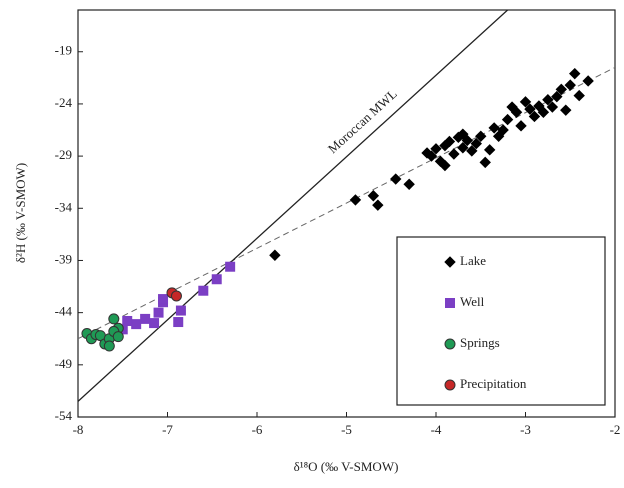 This screenshot has height=488, width=624. I want to click on legend-label: Well, so click(472, 301).